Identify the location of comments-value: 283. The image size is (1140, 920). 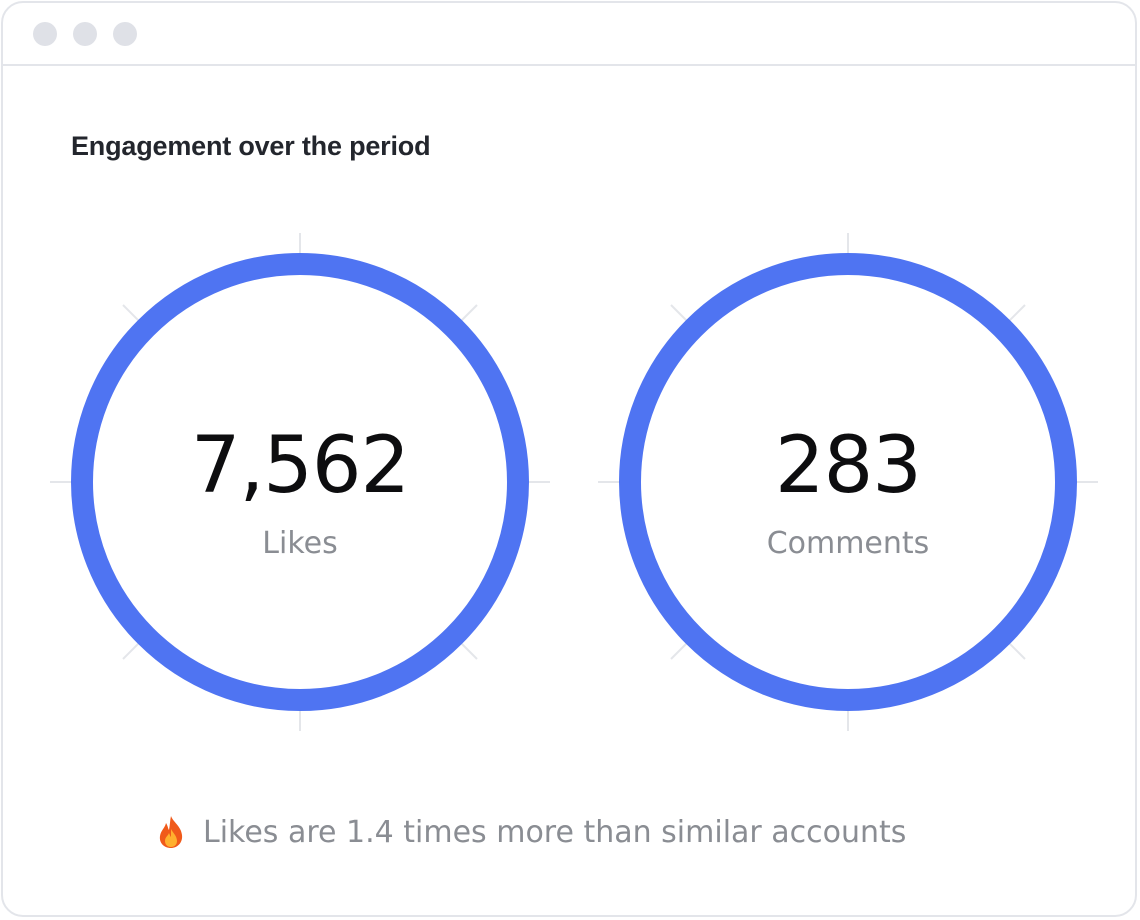
(848, 466).